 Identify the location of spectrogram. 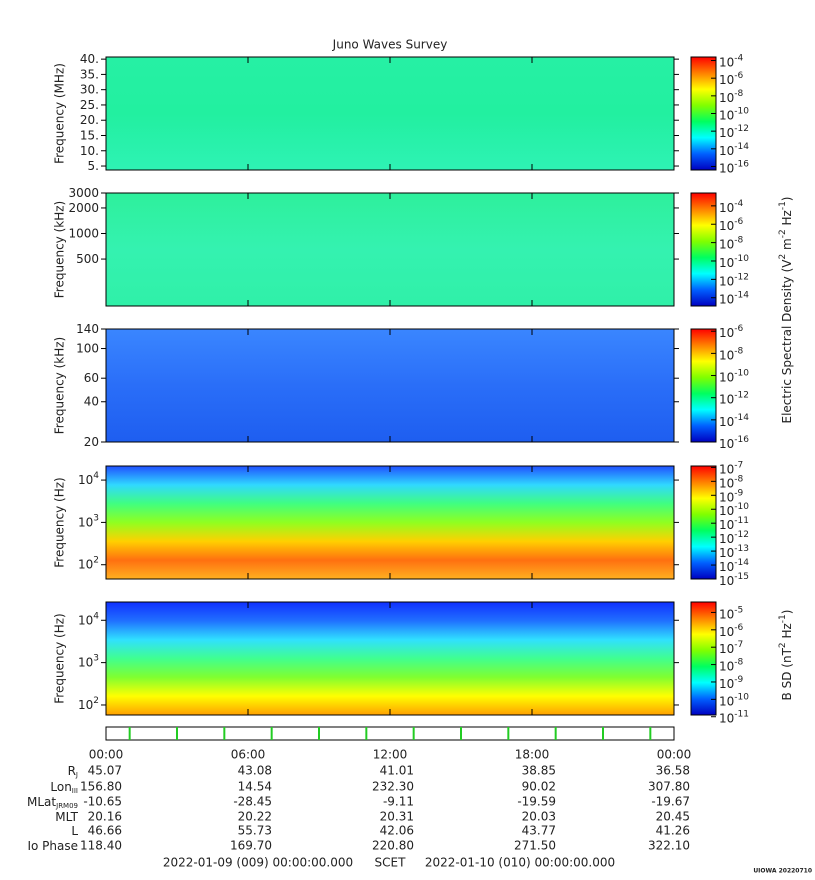
(390, 658).